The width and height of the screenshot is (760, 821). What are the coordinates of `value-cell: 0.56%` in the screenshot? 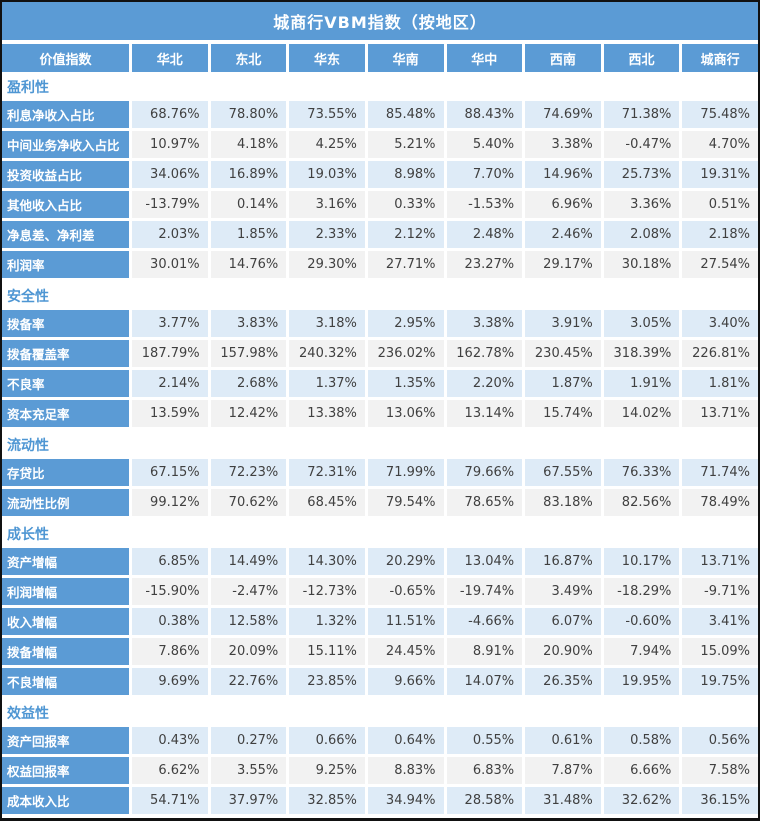 It's located at (720, 740).